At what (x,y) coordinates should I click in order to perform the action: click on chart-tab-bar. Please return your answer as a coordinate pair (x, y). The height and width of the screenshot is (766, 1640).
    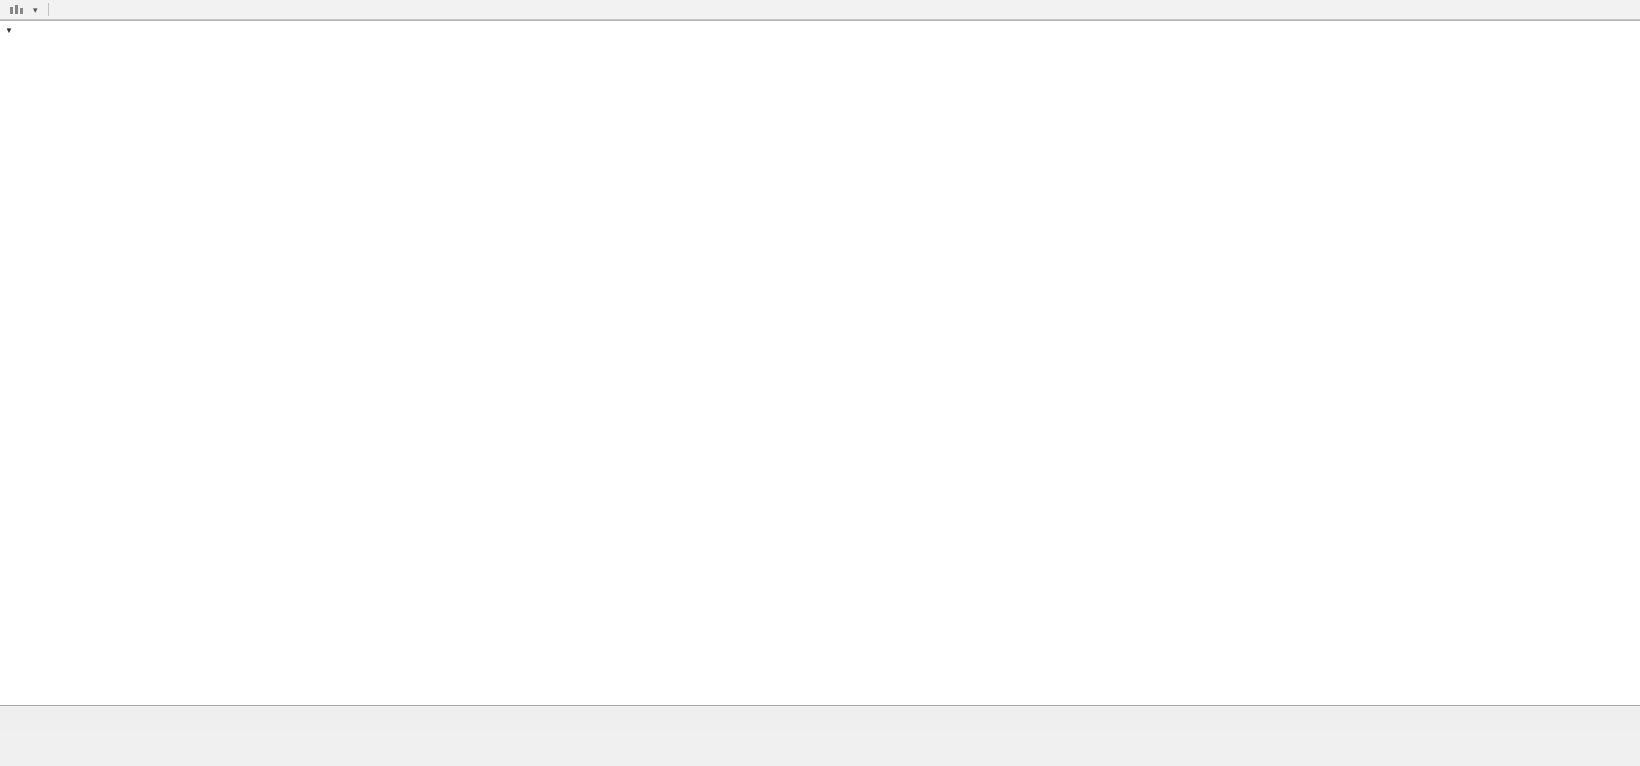
    Looking at the image, I should click on (820, 718).